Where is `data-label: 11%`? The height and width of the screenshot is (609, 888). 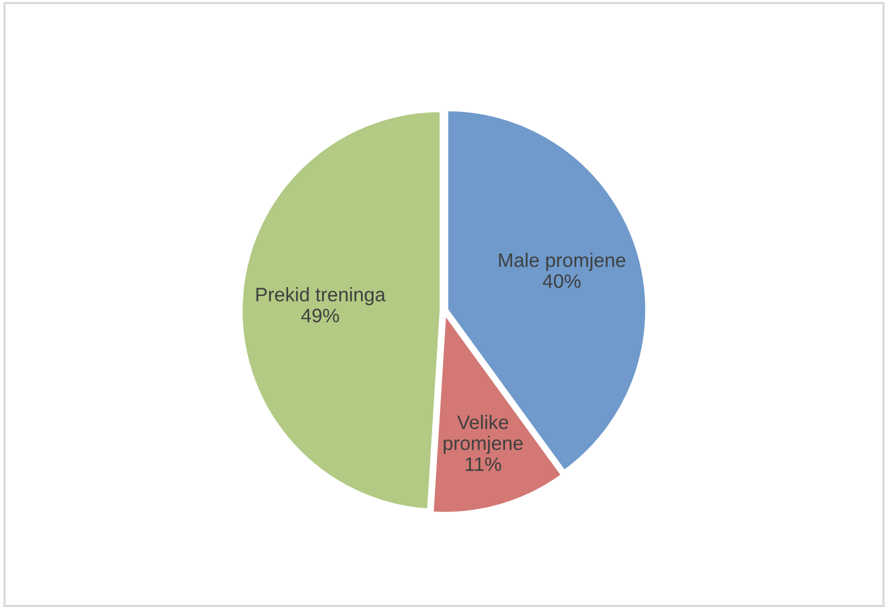
data-label: 11% is located at coordinates (484, 464).